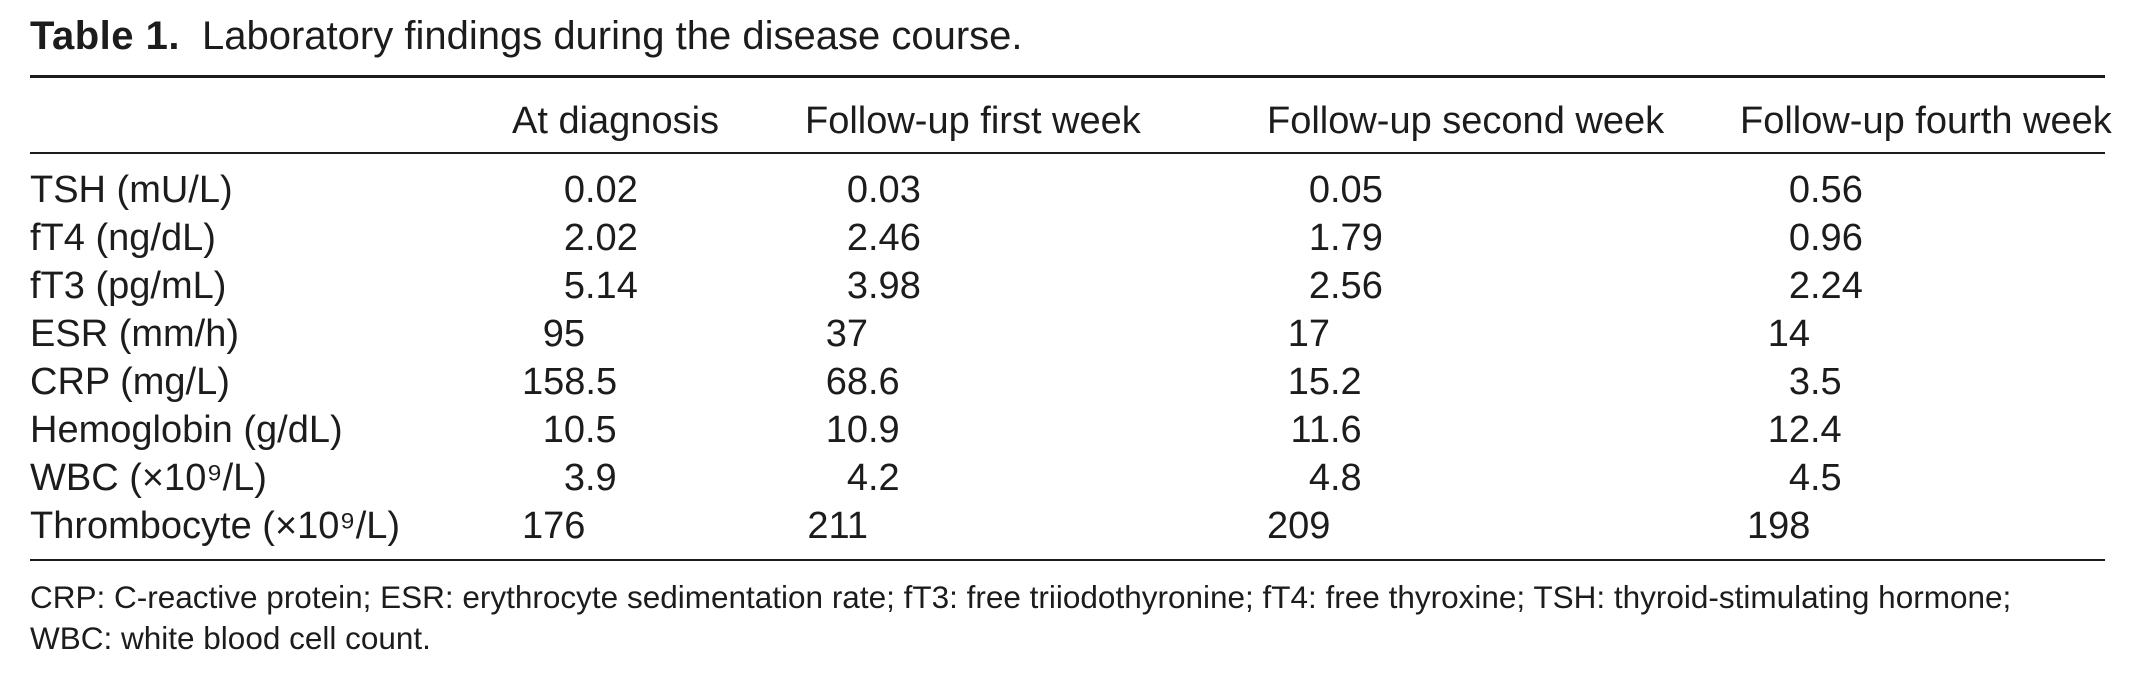  Describe the element at coordinates (611, 285) in the screenshot. I see `value-fraction-part: .14` at that location.